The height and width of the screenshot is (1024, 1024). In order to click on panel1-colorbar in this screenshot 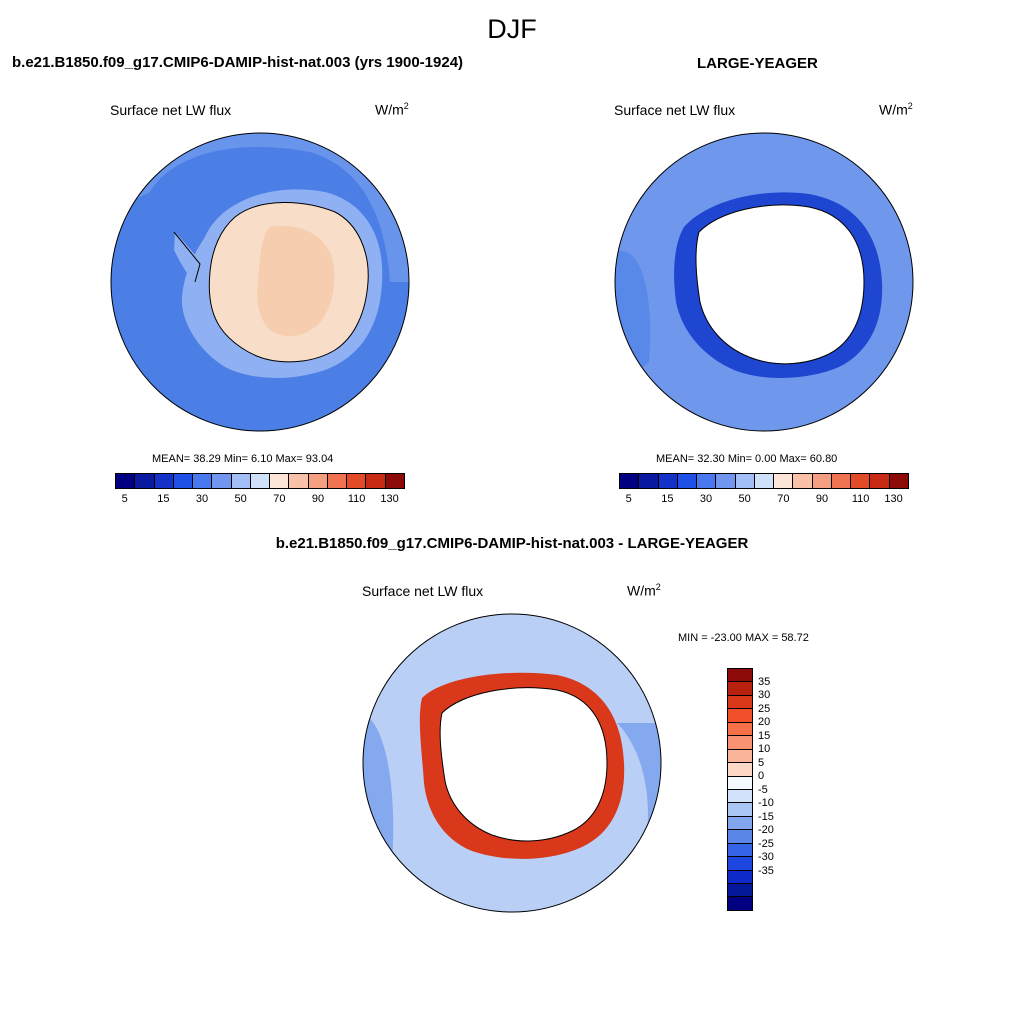, I will do `click(260, 481)`.